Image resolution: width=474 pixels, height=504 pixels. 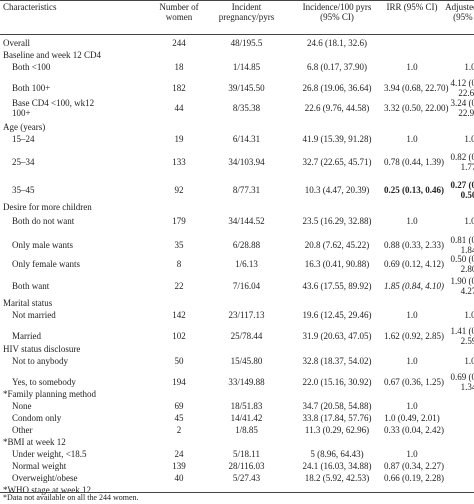 What do you see at coordinates (462, 157) in the screenshot?
I see `cell-line: 0.82 (0.38,` at bounding box center [462, 157].